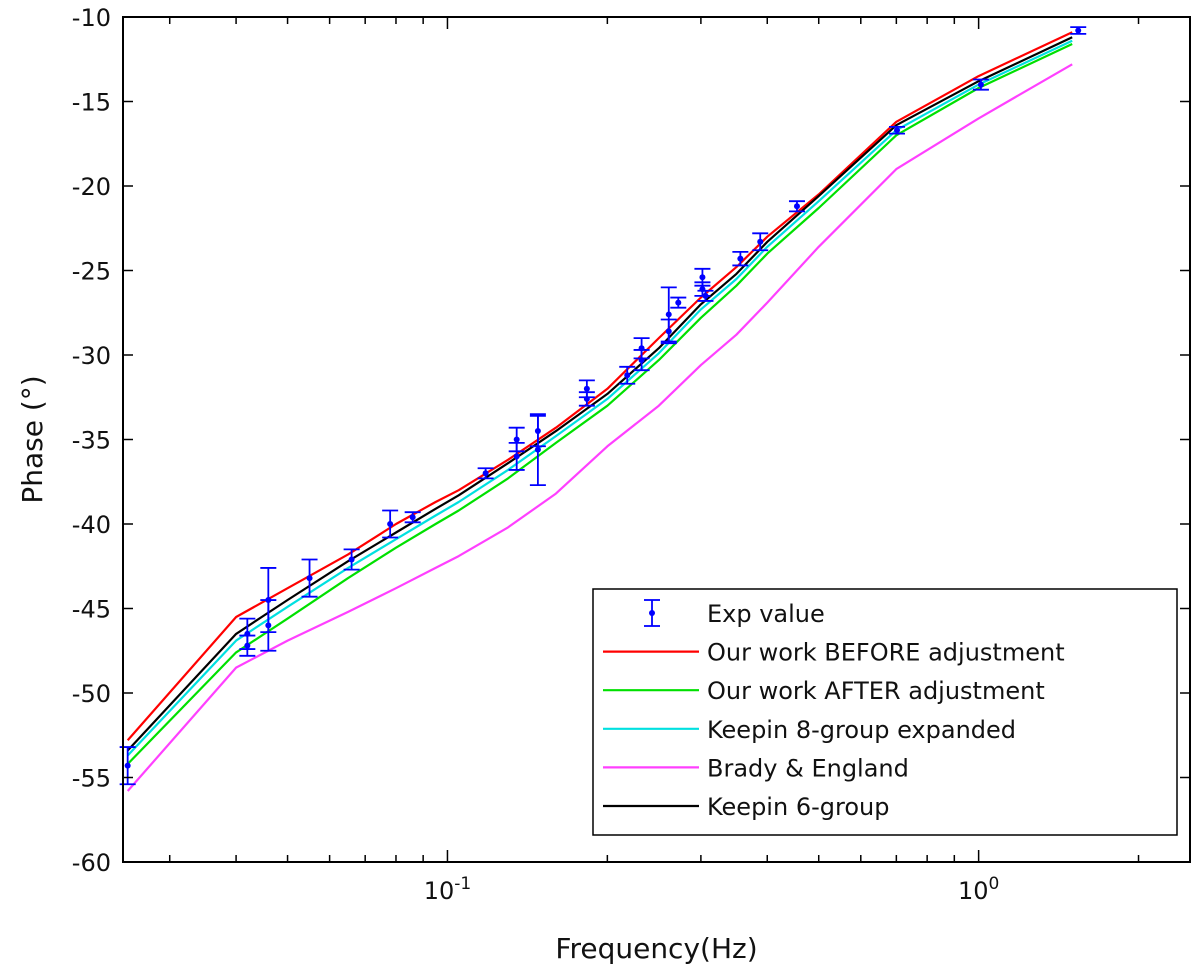 This screenshot has width=1200, height=977. I want to click on legend-box, so click(885, 712).